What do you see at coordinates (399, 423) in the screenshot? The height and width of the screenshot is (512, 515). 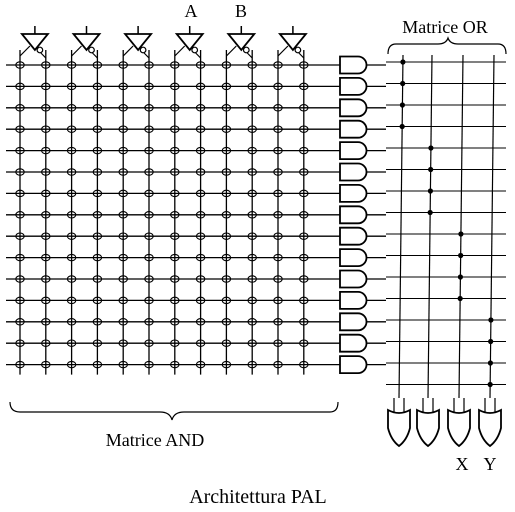 I see `or-gate-icon` at bounding box center [399, 423].